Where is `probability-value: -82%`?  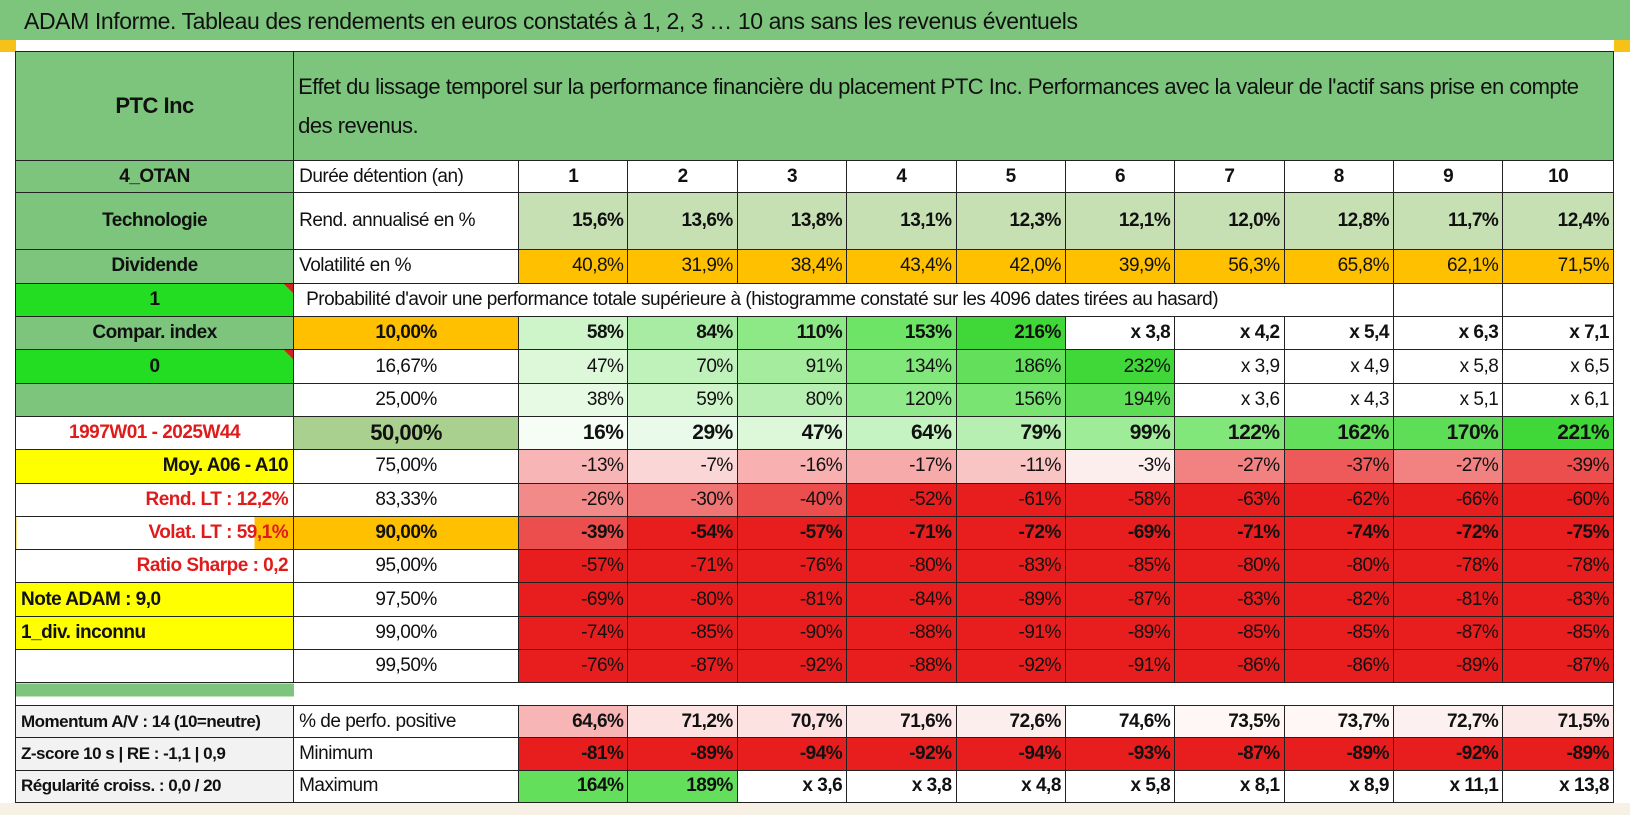
probability-value: -82% is located at coordinates (1338, 599).